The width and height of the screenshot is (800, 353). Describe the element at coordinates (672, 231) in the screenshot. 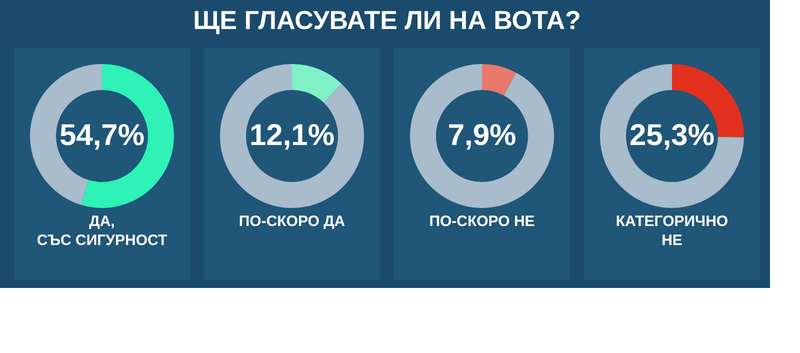

I see `text: КАТЕГОРИЧНО НЕ` at that location.